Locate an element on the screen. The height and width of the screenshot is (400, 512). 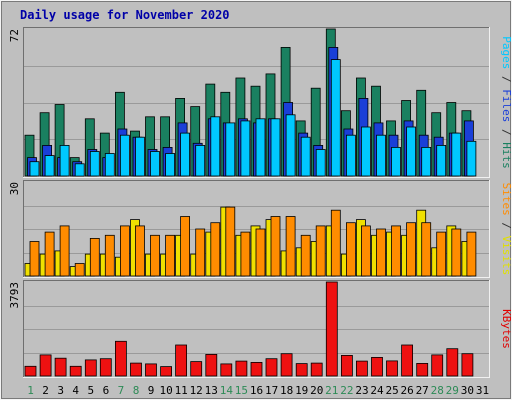
x-tick-label: 16 is located at coordinates (256, 390).